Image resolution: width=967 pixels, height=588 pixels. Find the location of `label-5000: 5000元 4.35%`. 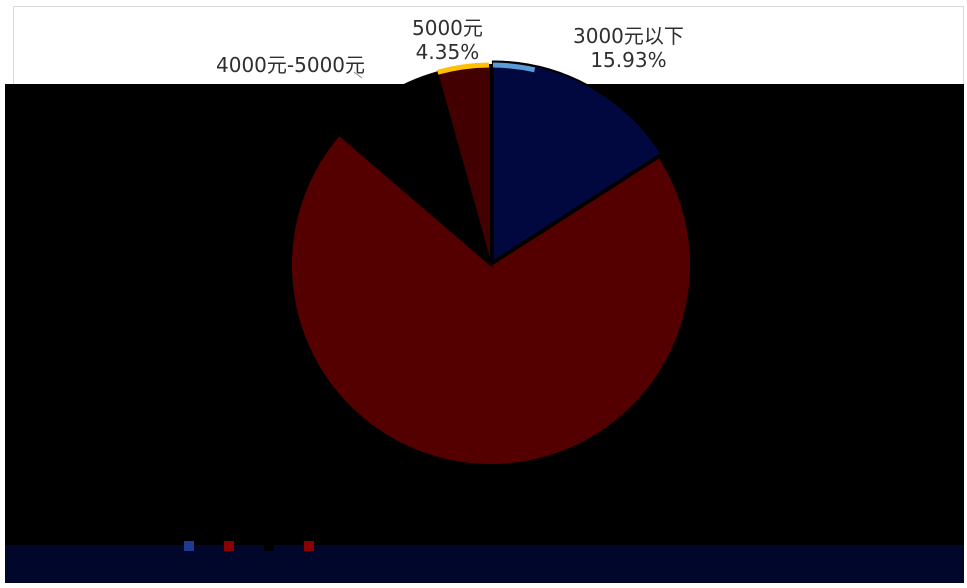

label-5000: 5000元 4.35% is located at coordinates (447, 40).